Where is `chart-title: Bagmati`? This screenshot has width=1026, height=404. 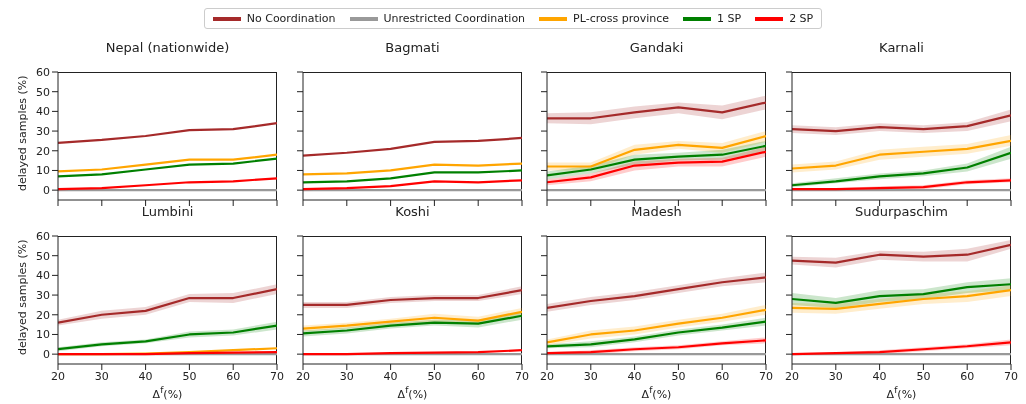
chart-title: Bagmati is located at coordinates (412, 47).